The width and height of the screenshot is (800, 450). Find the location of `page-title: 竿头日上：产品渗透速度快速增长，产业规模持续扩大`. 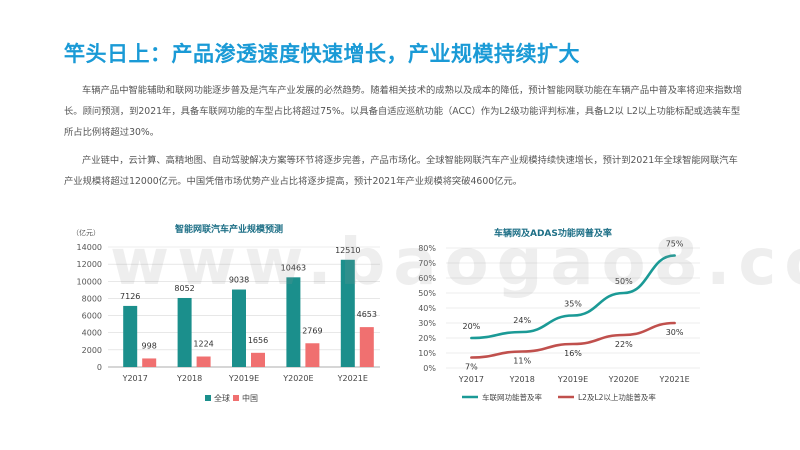

page-title: 竿头日上：产品渗透速度快速增长，产业规模持续扩大 is located at coordinates (322, 54).